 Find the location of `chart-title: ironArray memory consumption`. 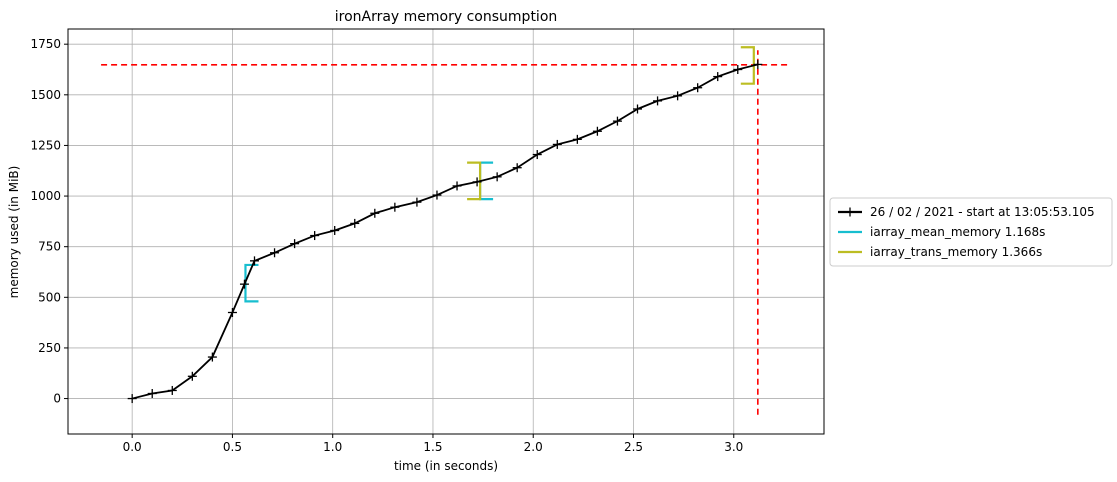

chart-title: ironArray memory consumption is located at coordinates (446, 17).